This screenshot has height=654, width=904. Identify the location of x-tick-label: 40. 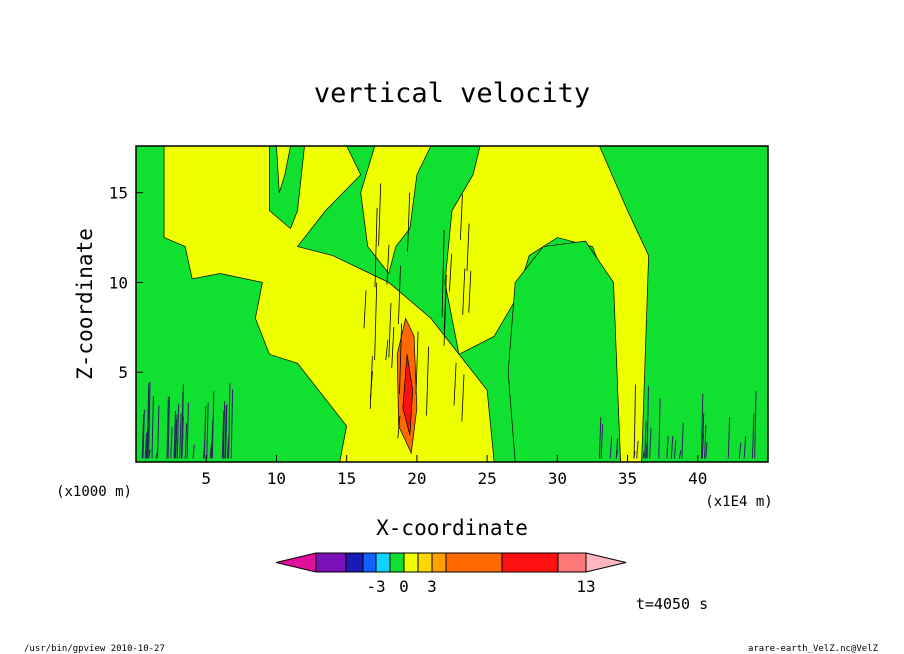
(697, 478).